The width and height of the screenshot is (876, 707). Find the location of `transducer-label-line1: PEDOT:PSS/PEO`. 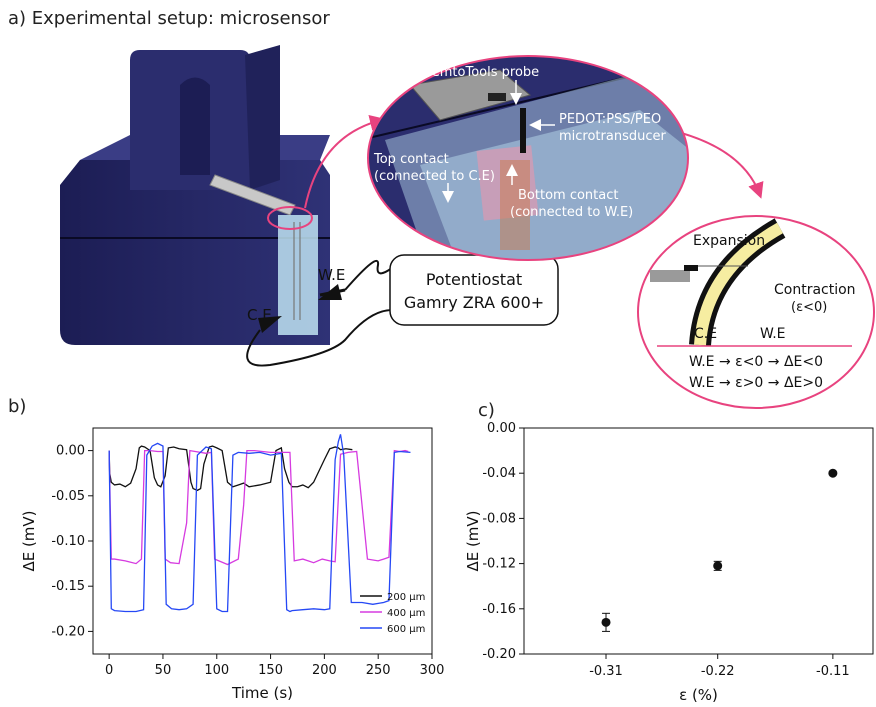

transducer-label-line1: PEDOT:PSS/PEO is located at coordinates (610, 119).